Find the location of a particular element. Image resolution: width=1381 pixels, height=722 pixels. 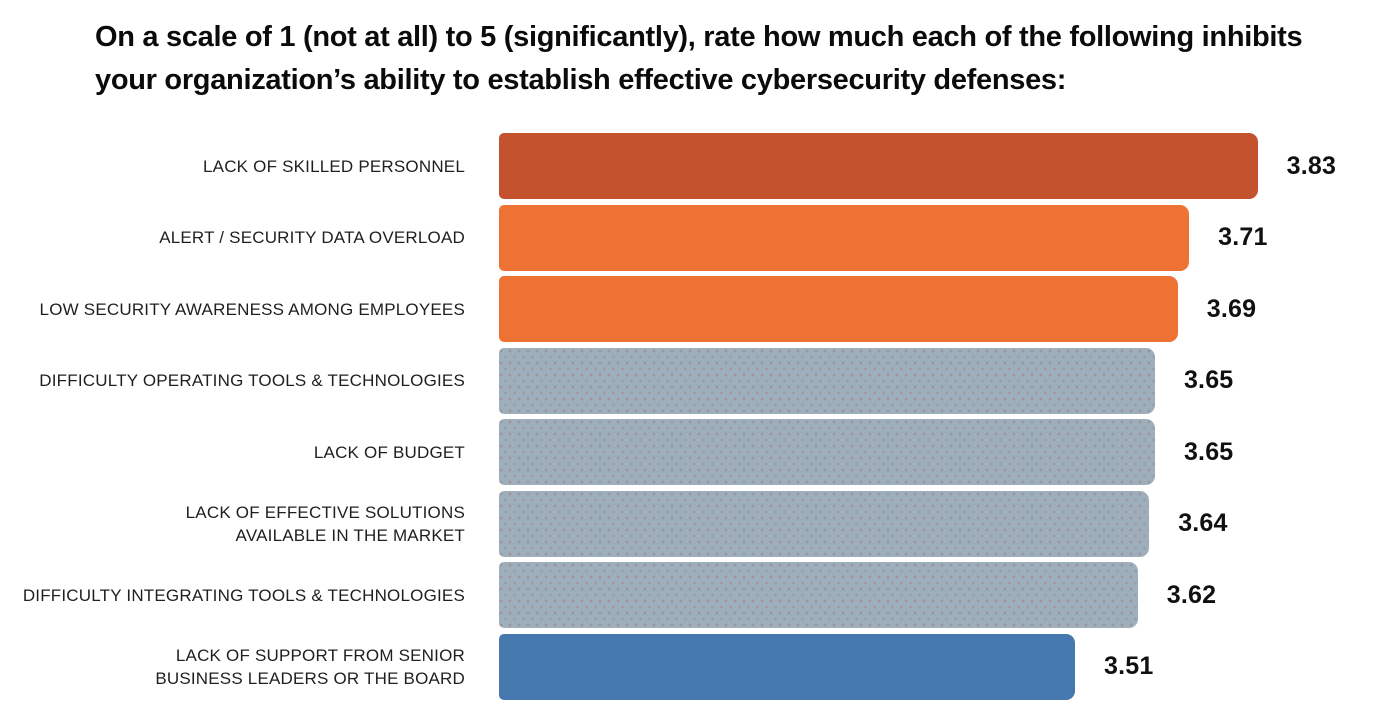

bar-row: LACK OF BUDGET 3.65 is located at coordinates (690, 452).